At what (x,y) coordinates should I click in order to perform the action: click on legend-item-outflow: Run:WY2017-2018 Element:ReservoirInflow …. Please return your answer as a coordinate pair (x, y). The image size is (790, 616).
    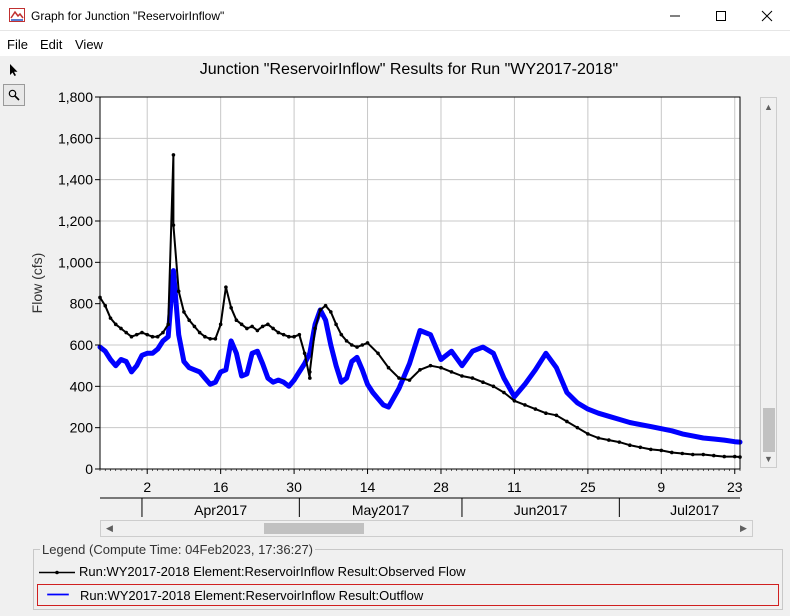
    Looking at the image, I should click on (408, 595).